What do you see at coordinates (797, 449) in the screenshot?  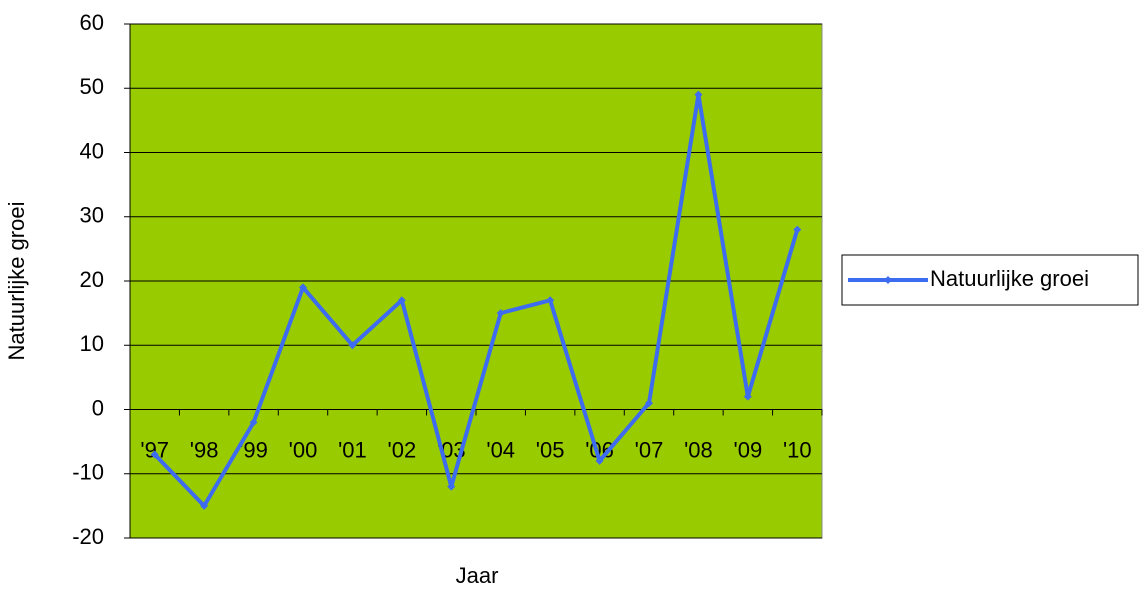 I see `x-tick-label: '10` at bounding box center [797, 449].